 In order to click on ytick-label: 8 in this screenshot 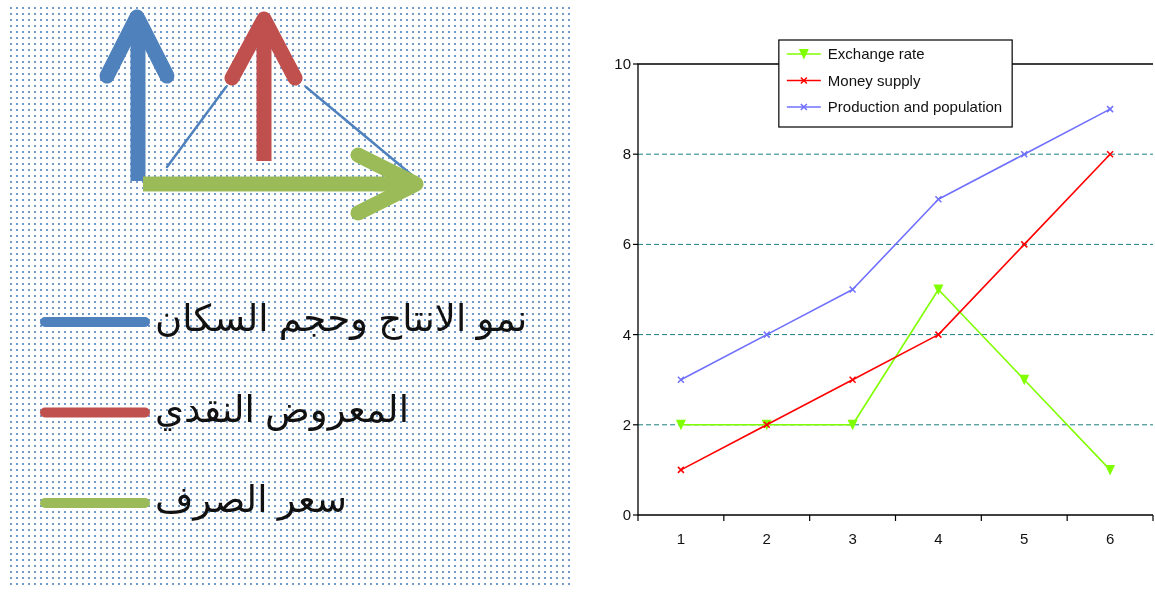, I will do `click(626, 154)`.